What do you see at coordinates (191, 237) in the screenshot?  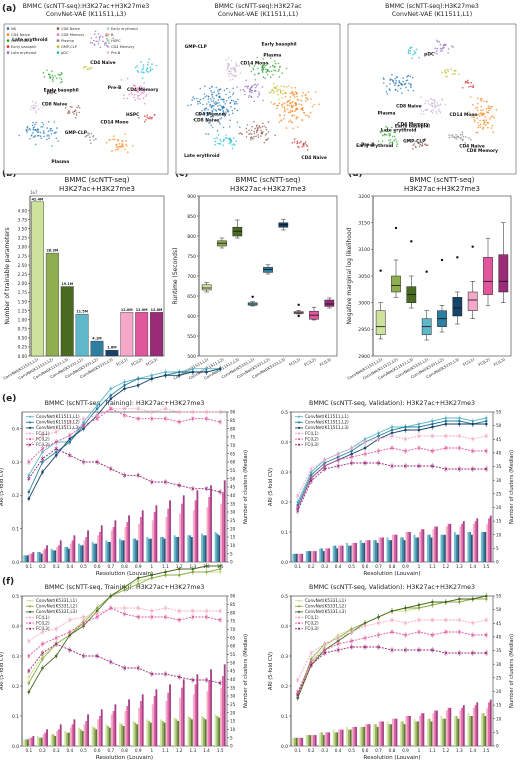 I see `y-tick-label: 800` at bounding box center [191, 237].